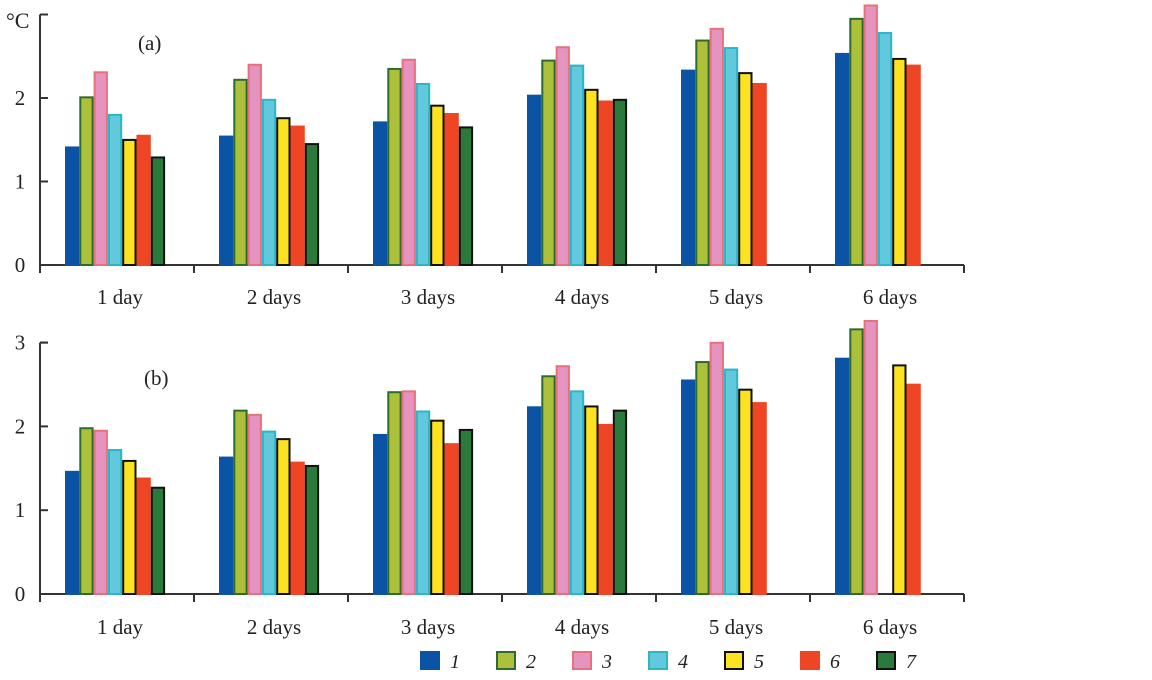 This screenshot has width=1152, height=680. Describe the element at coordinates (759, 662) in the screenshot. I see `legend-label: 5` at that location.